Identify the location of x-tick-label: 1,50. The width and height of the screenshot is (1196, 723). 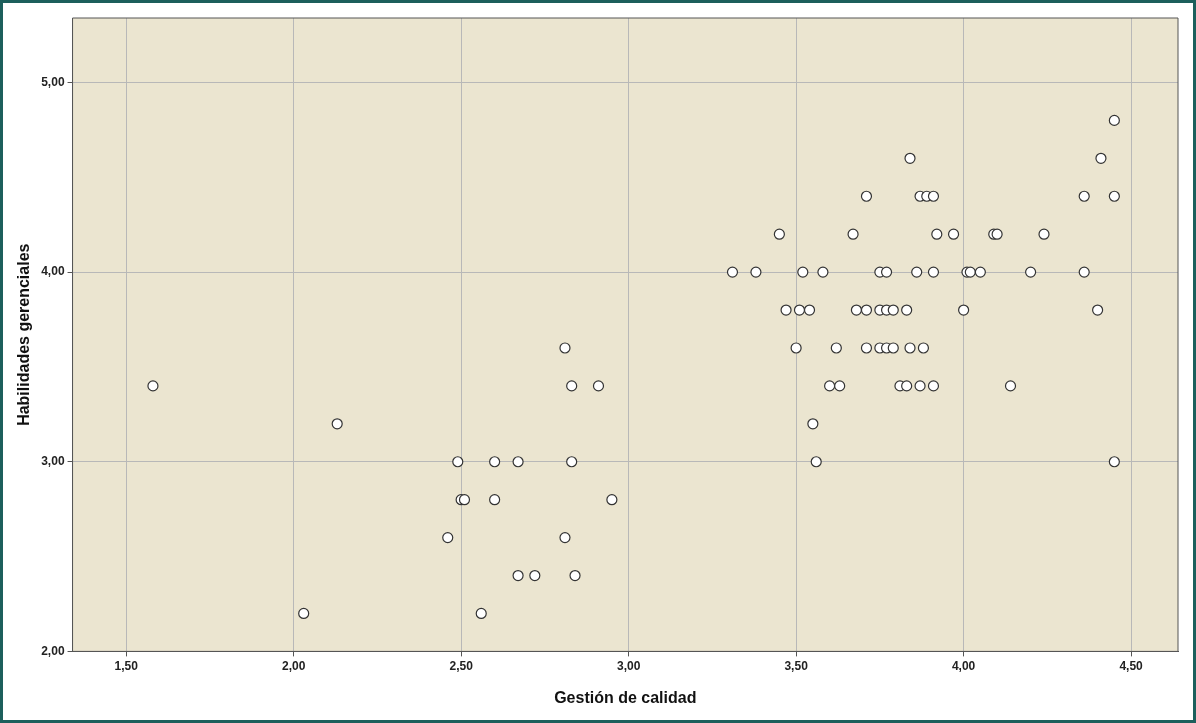
(126, 665).